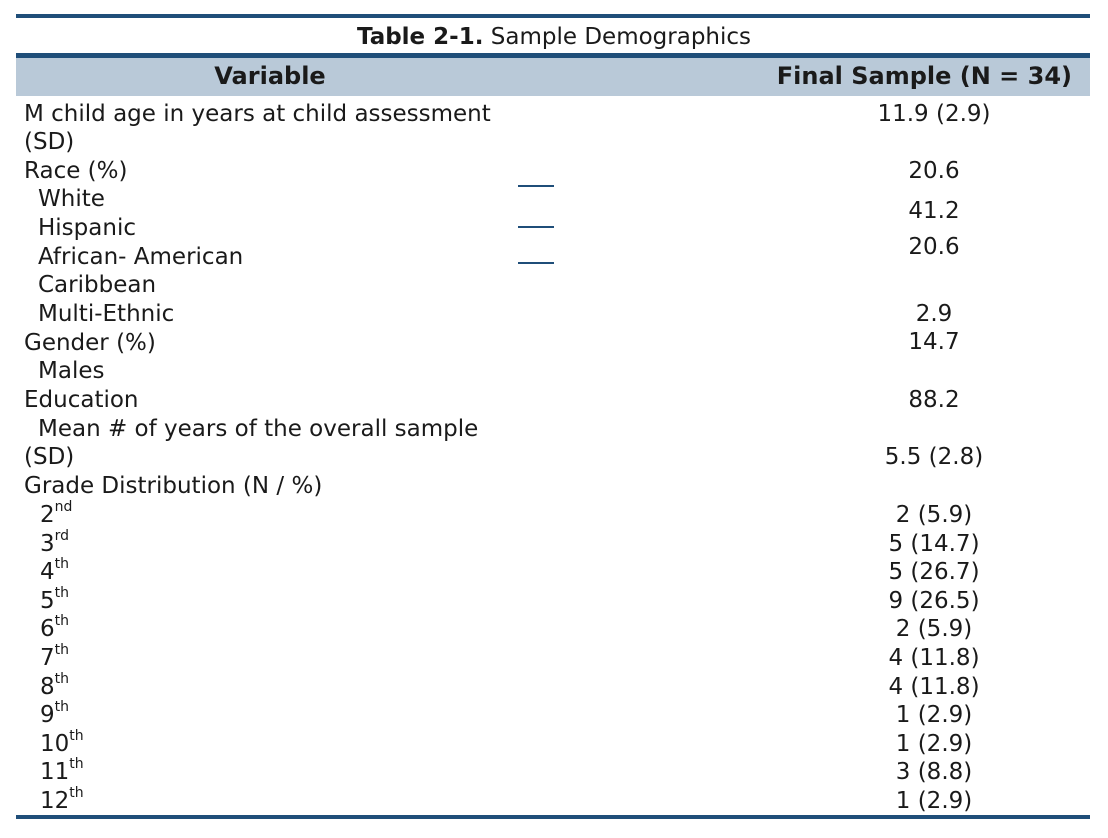  Describe the element at coordinates (270, 76) in the screenshot. I see `column-header-variable: Variable` at that location.